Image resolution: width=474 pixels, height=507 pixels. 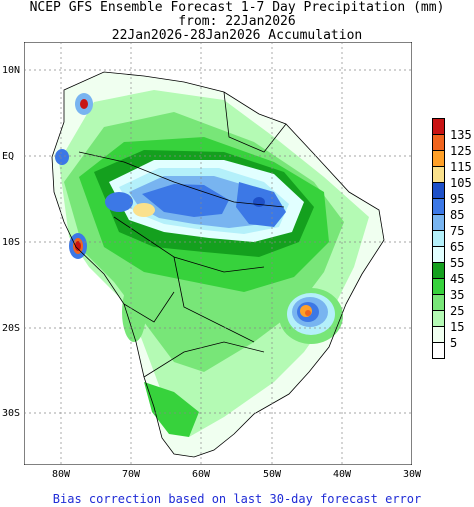 What do you see at coordinates (11, 413) in the screenshot?
I see `lat-tick-label: 30S` at bounding box center [11, 413].